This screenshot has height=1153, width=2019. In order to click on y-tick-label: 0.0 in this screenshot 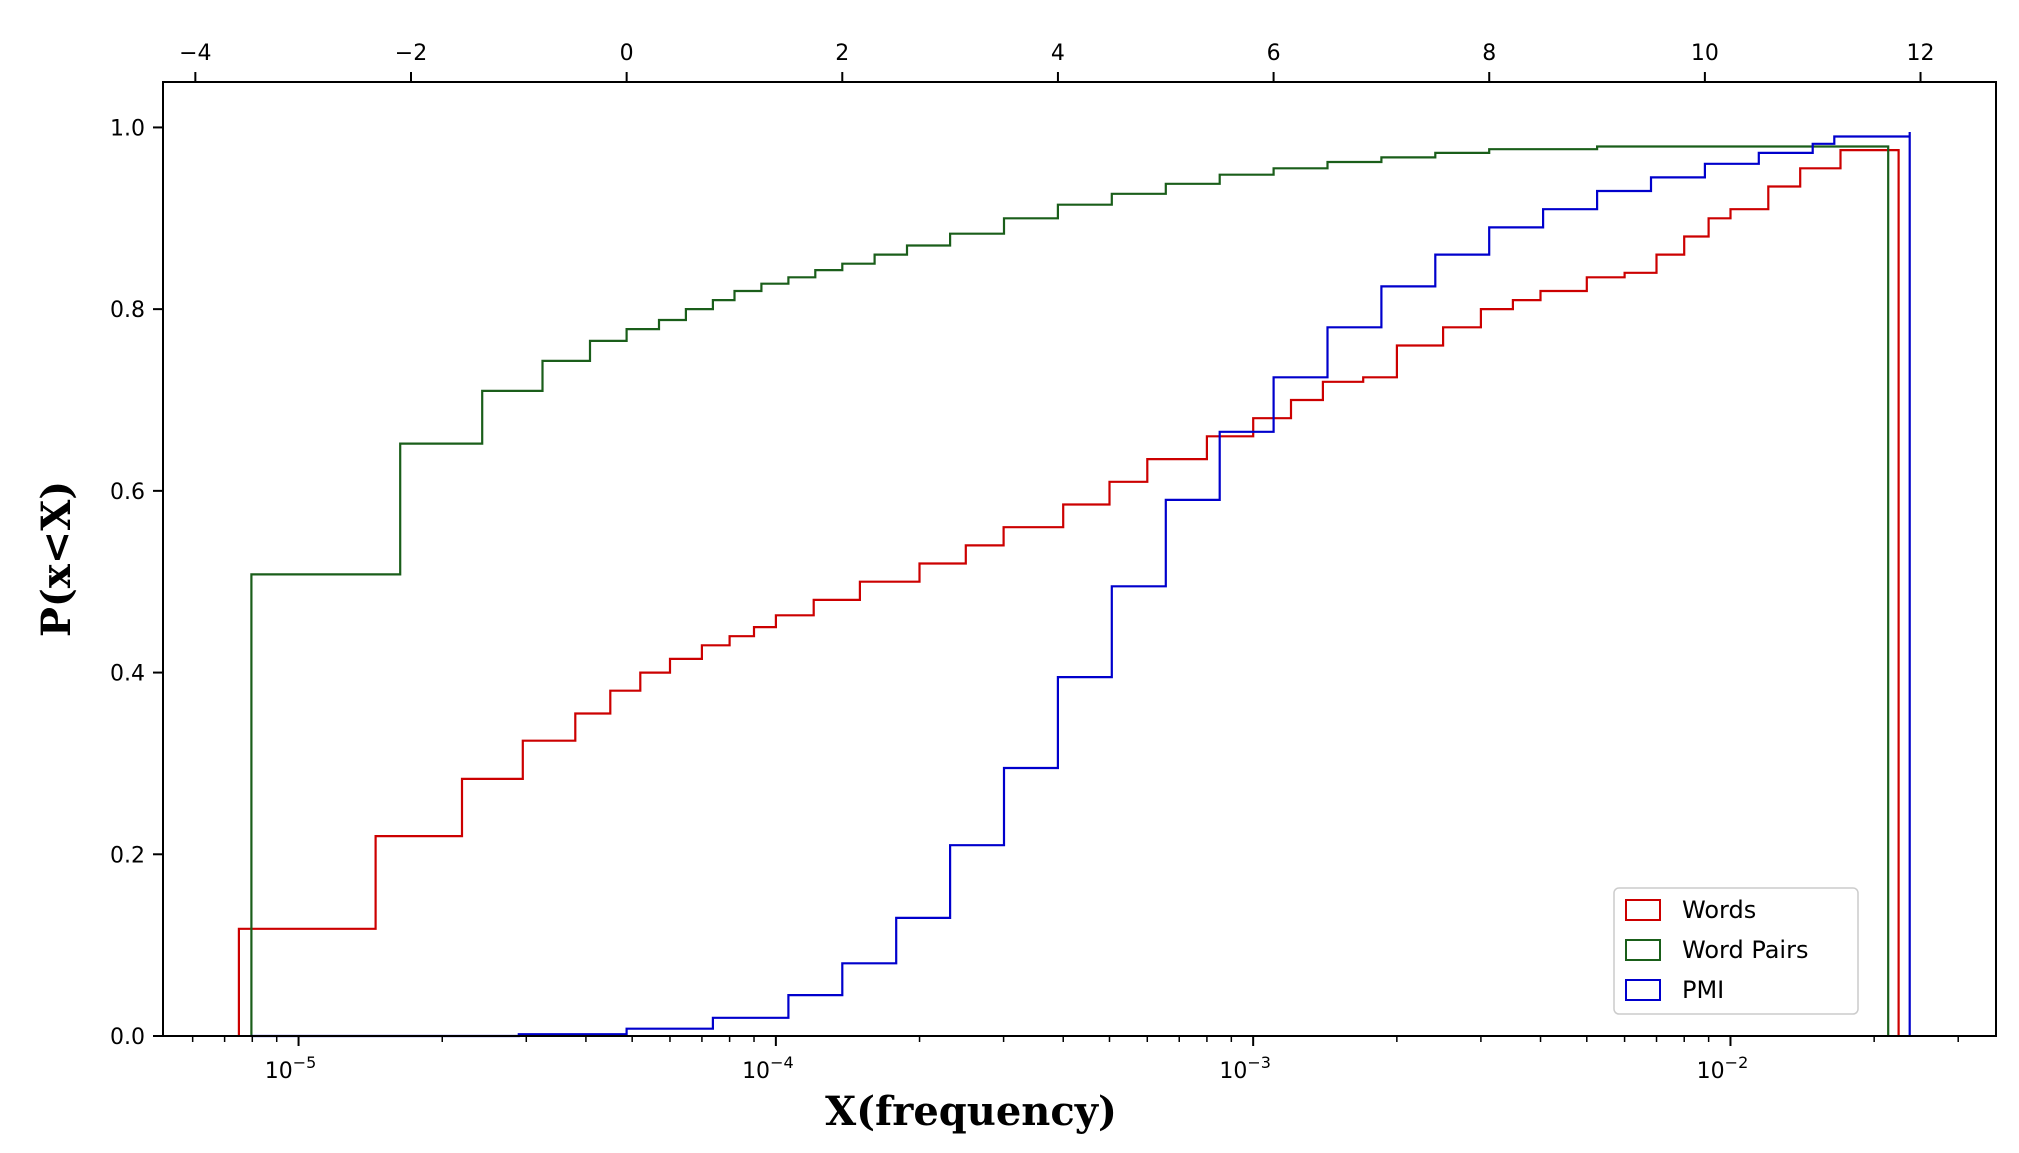, I will do `click(127, 1037)`.